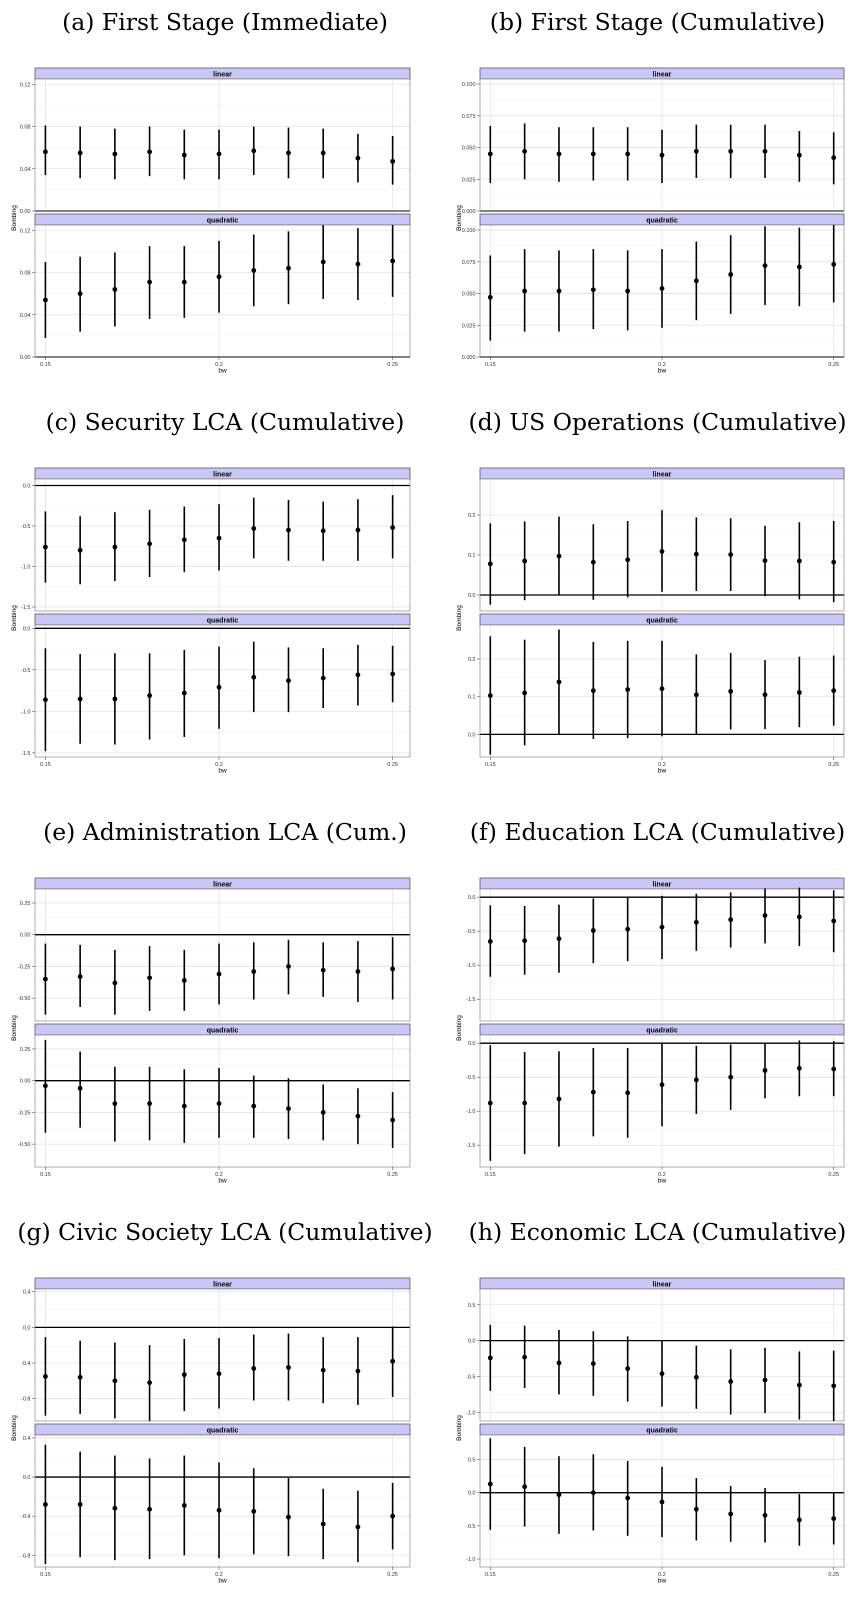 This screenshot has height=1611, width=865. Describe the element at coordinates (490, 765) in the screenshot. I see `x-tick-label: 0.15` at that location.